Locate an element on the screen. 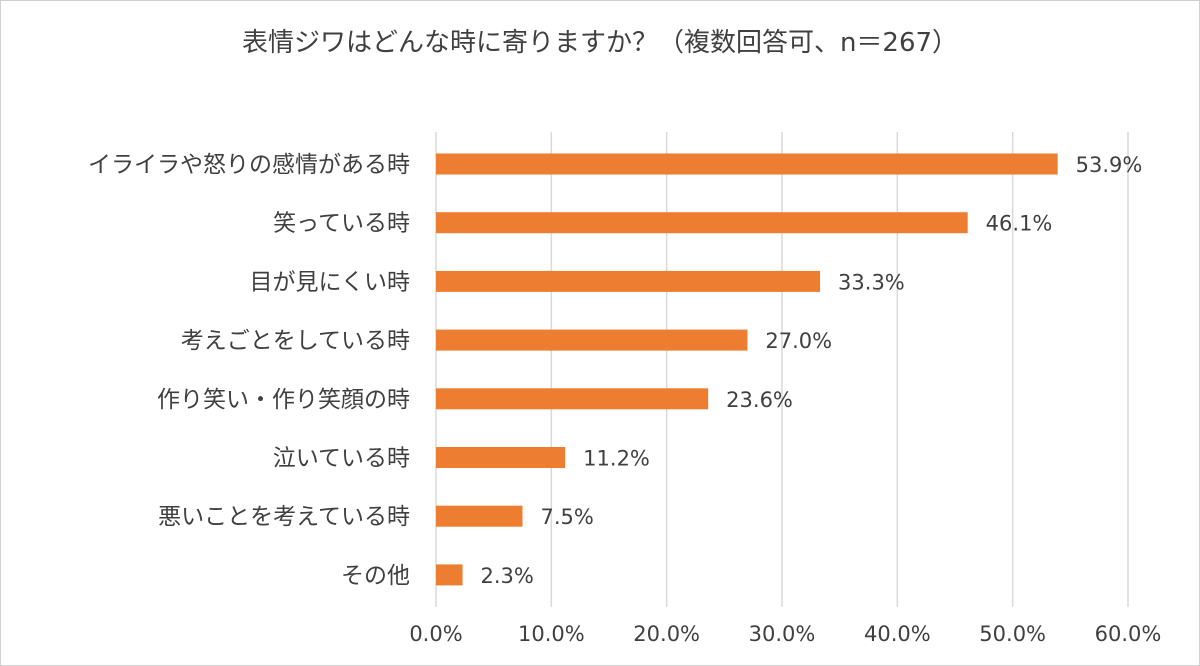 This screenshot has width=1200, height=666. data-label: 53.9% is located at coordinates (1109, 165).